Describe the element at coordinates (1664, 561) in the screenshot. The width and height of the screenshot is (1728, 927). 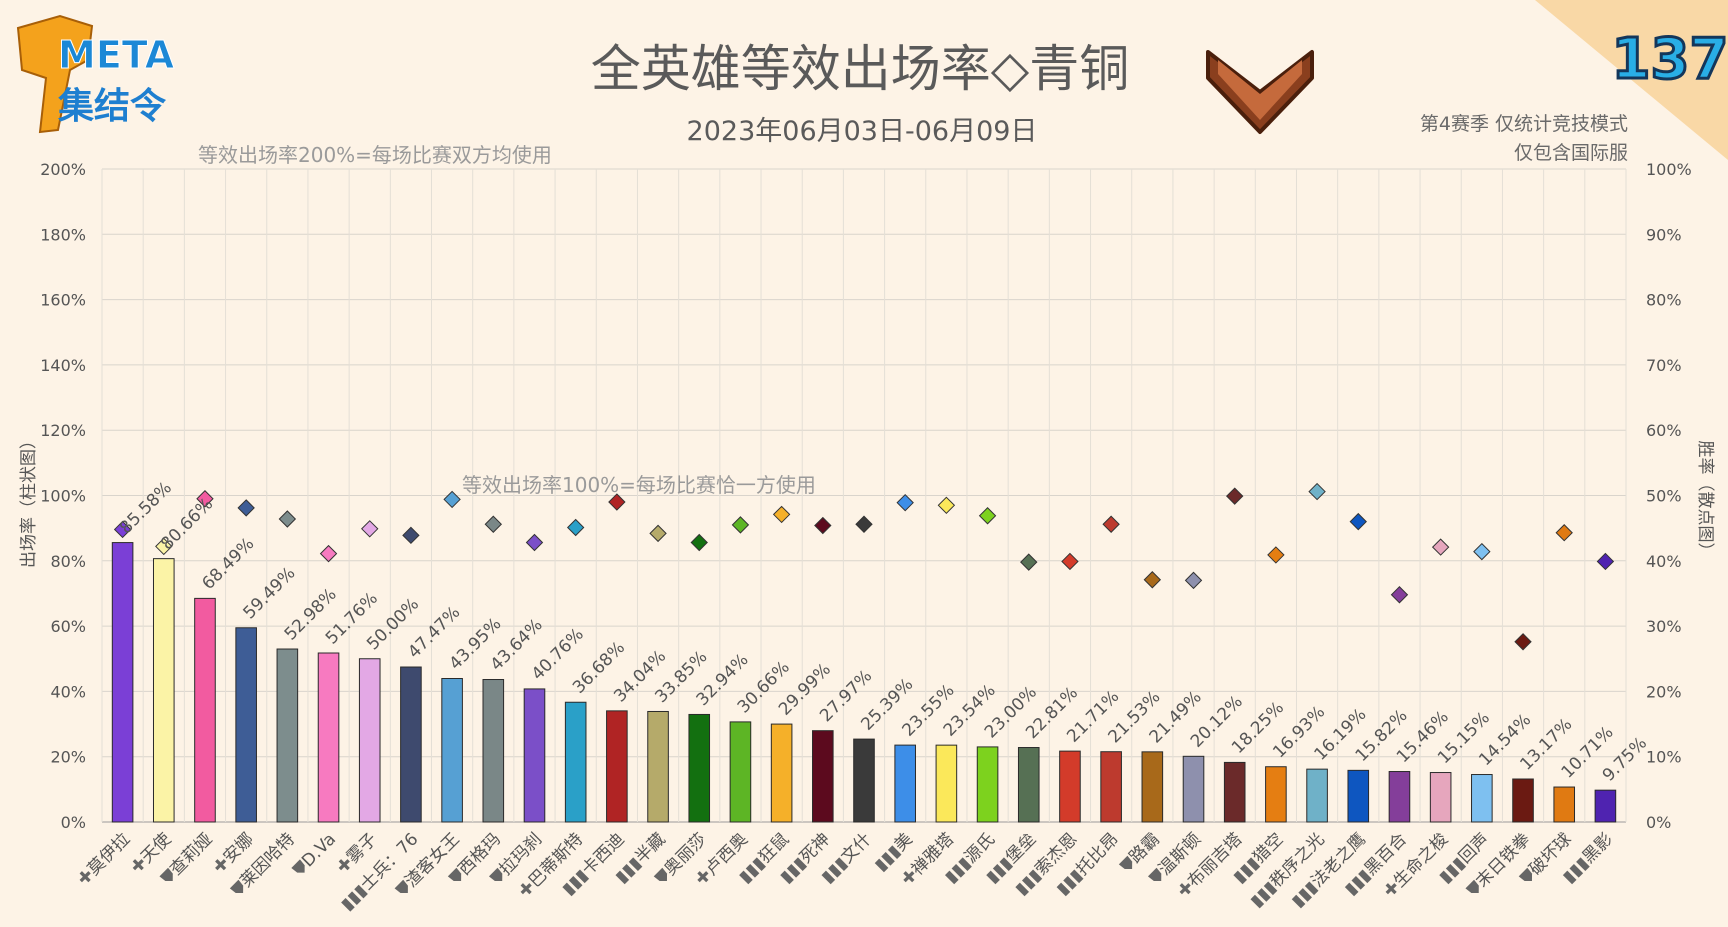
I see `y-tick-right: 40%` at that location.